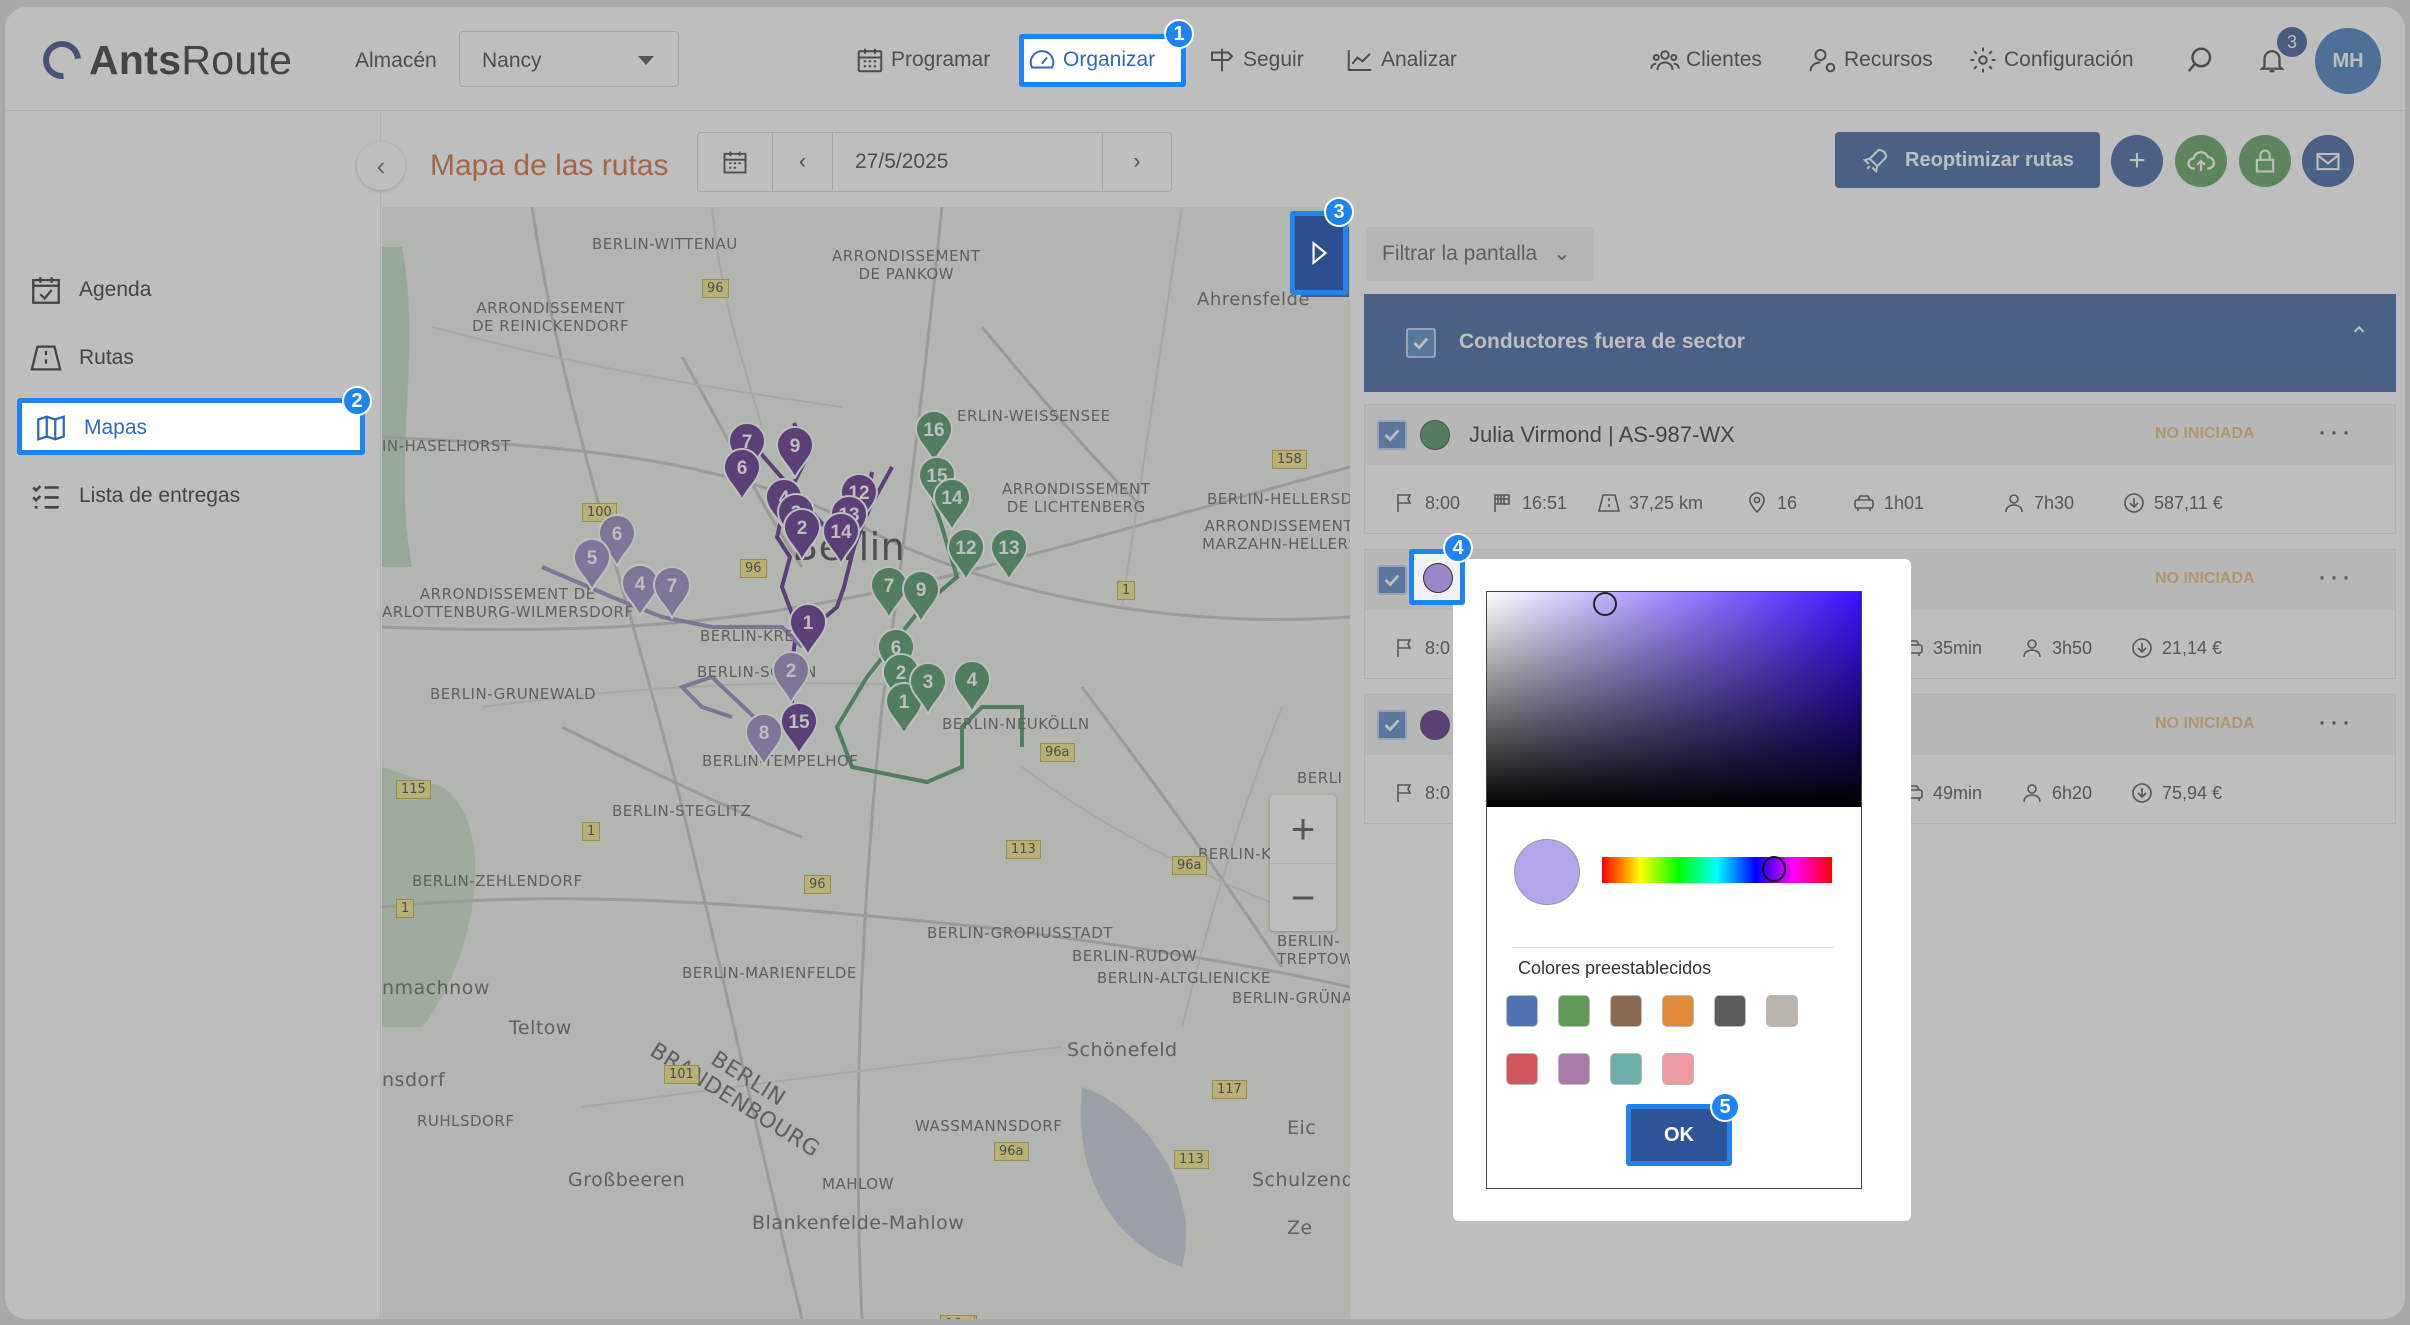 This screenshot has width=2410, height=1325. I want to click on warehouse-select: Nancy, so click(569, 59).